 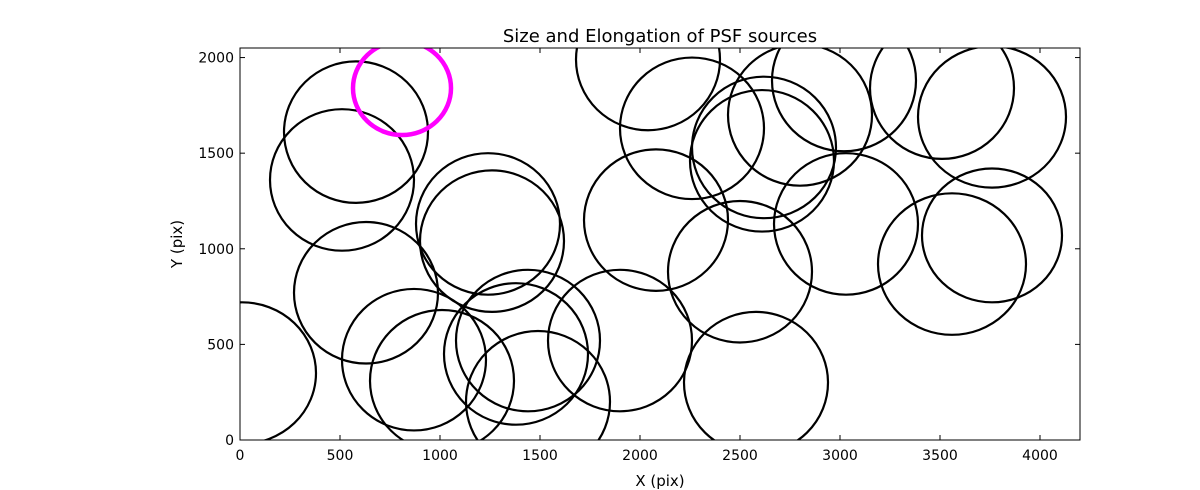 What do you see at coordinates (402, 93) in the screenshot?
I see `psf-source-ellipse-highlighted` at bounding box center [402, 93].